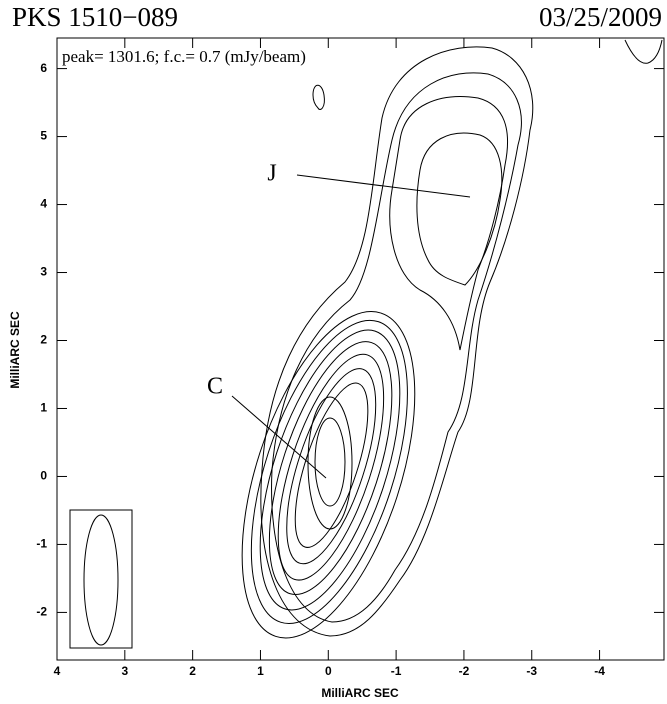 The height and width of the screenshot is (704, 667). What do you see at coordinates (215, 387) in the screenshot?
I see `annotation: C` at bounding box center [215, 387].